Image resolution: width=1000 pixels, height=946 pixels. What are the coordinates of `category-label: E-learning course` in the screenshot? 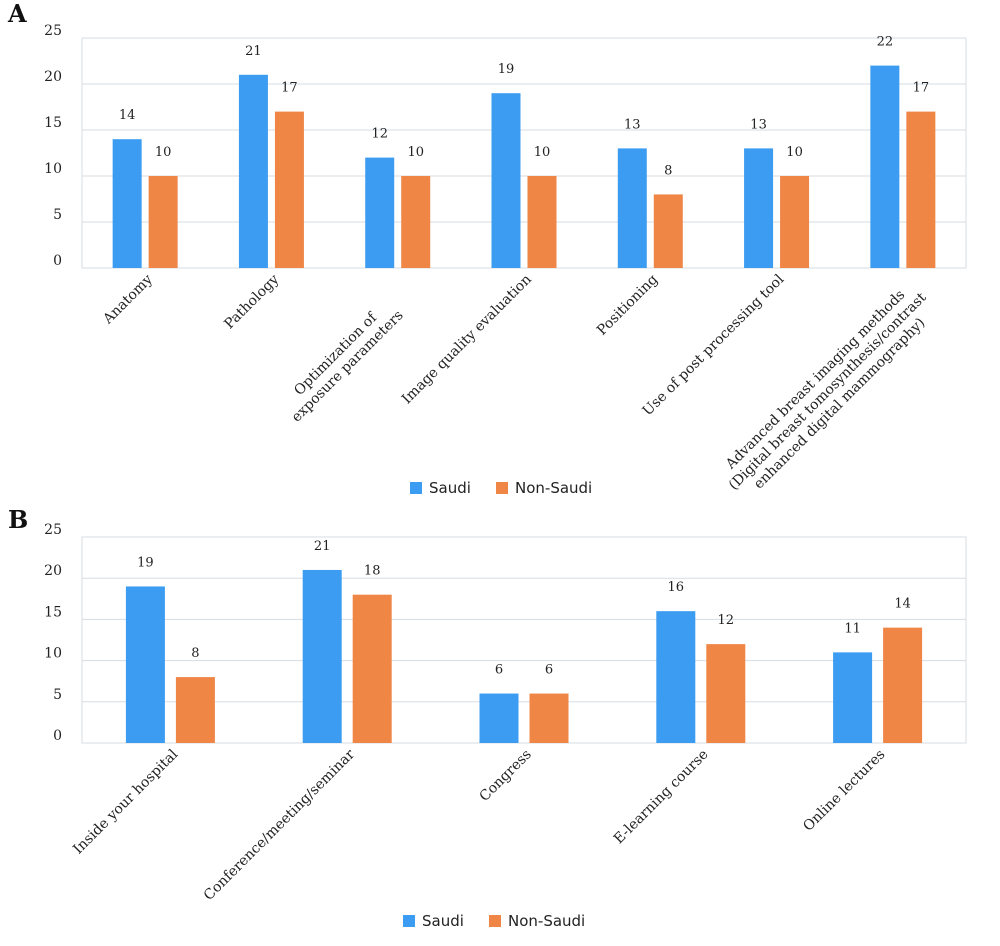 It's located at (661, 797).